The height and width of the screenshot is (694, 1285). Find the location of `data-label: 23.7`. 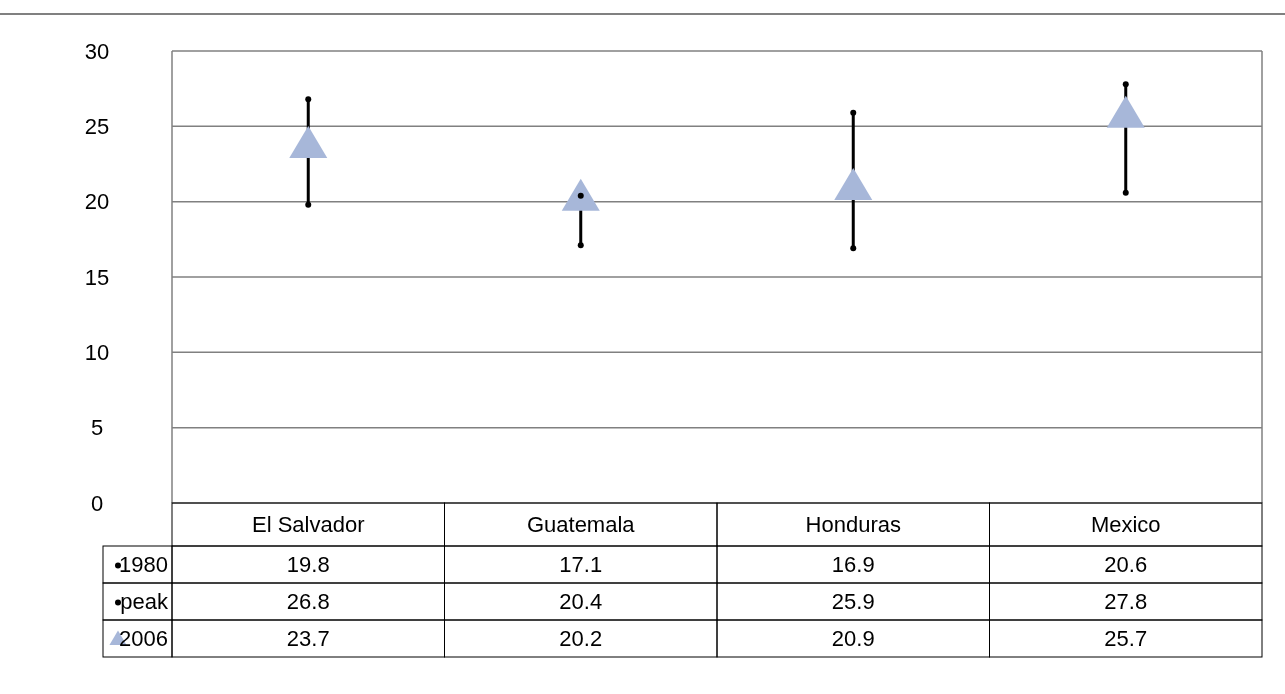

data-label: 23.7 is located at coordinates (308, 639).